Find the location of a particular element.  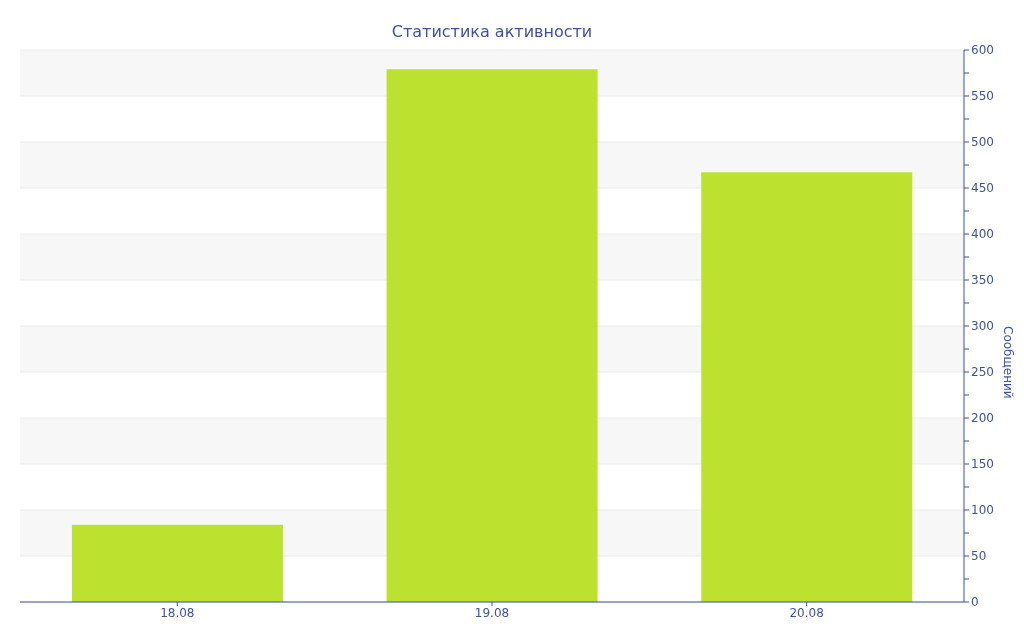

y-tick-label: 450 is located at coordinates (982, 188).